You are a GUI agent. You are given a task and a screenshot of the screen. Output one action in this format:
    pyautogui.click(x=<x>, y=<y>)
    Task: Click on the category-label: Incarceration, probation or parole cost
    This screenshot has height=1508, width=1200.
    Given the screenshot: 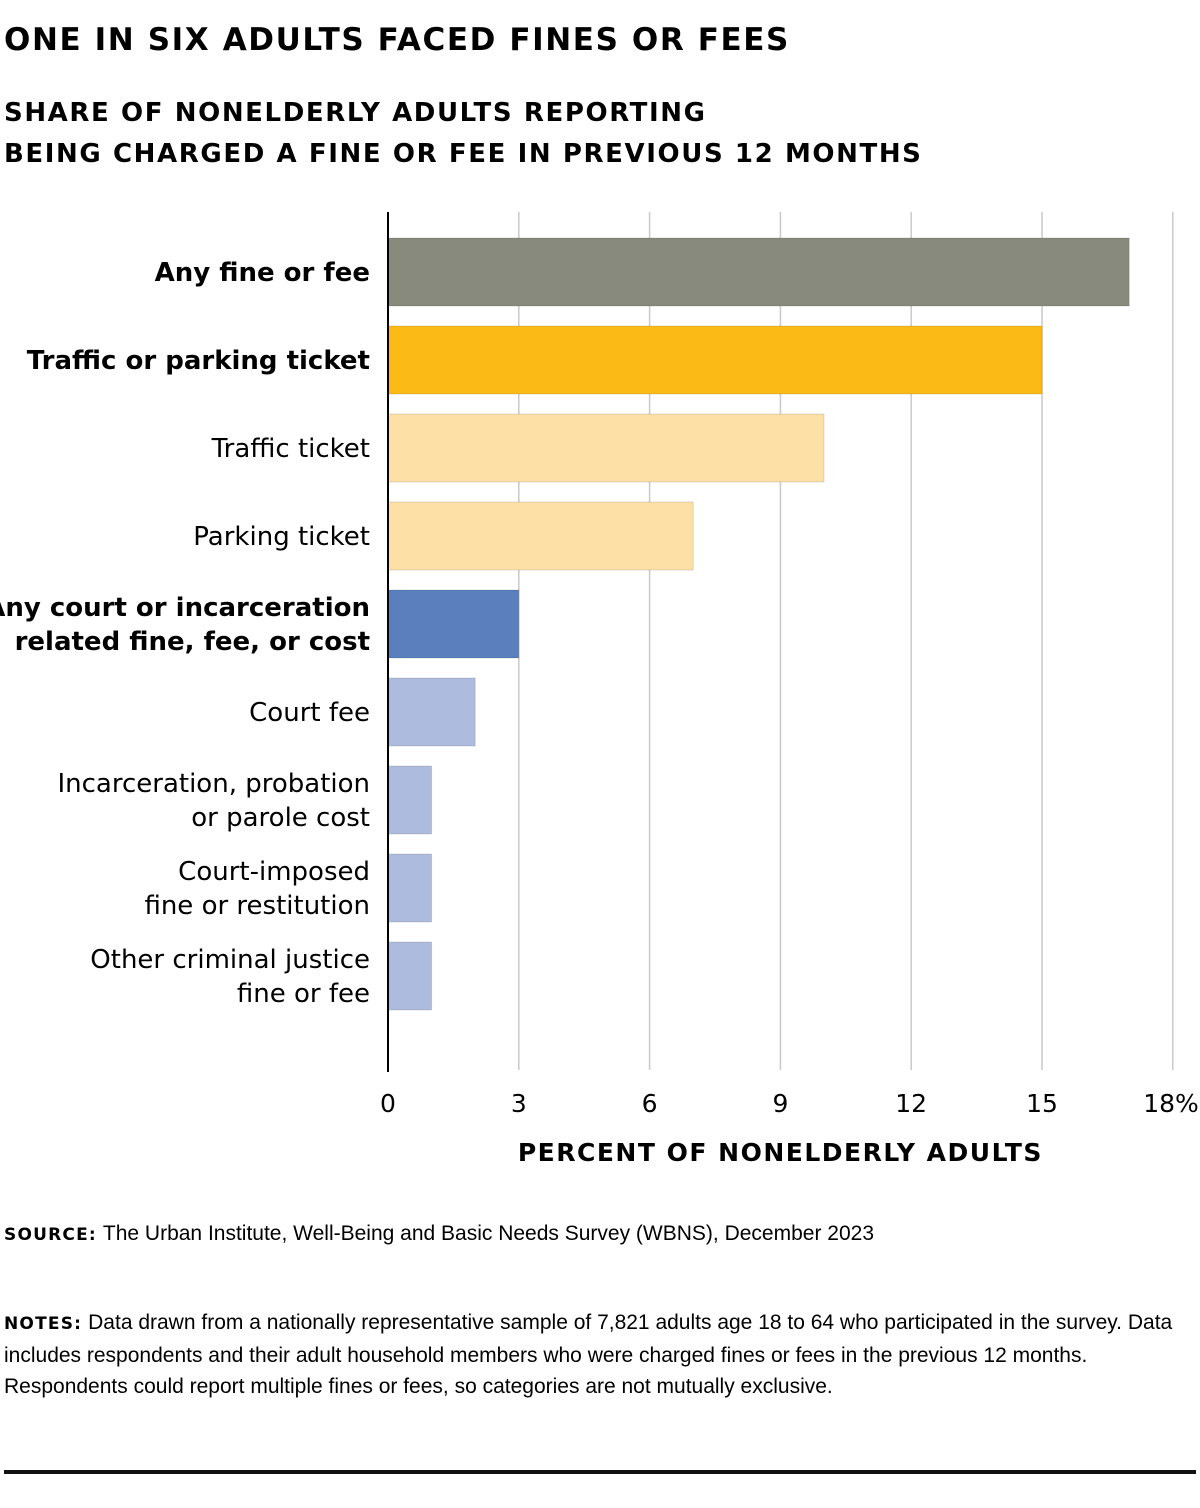 What is the action you would take?
    pyautogui.click(x=213, y=801)
    